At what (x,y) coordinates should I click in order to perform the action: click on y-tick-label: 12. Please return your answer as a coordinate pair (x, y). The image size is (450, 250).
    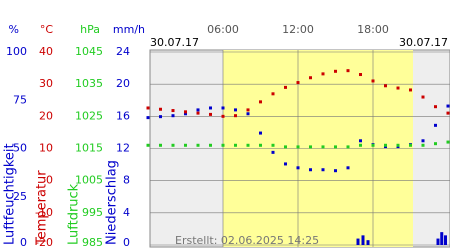
    Looking at the image, I should click on (123, 148).